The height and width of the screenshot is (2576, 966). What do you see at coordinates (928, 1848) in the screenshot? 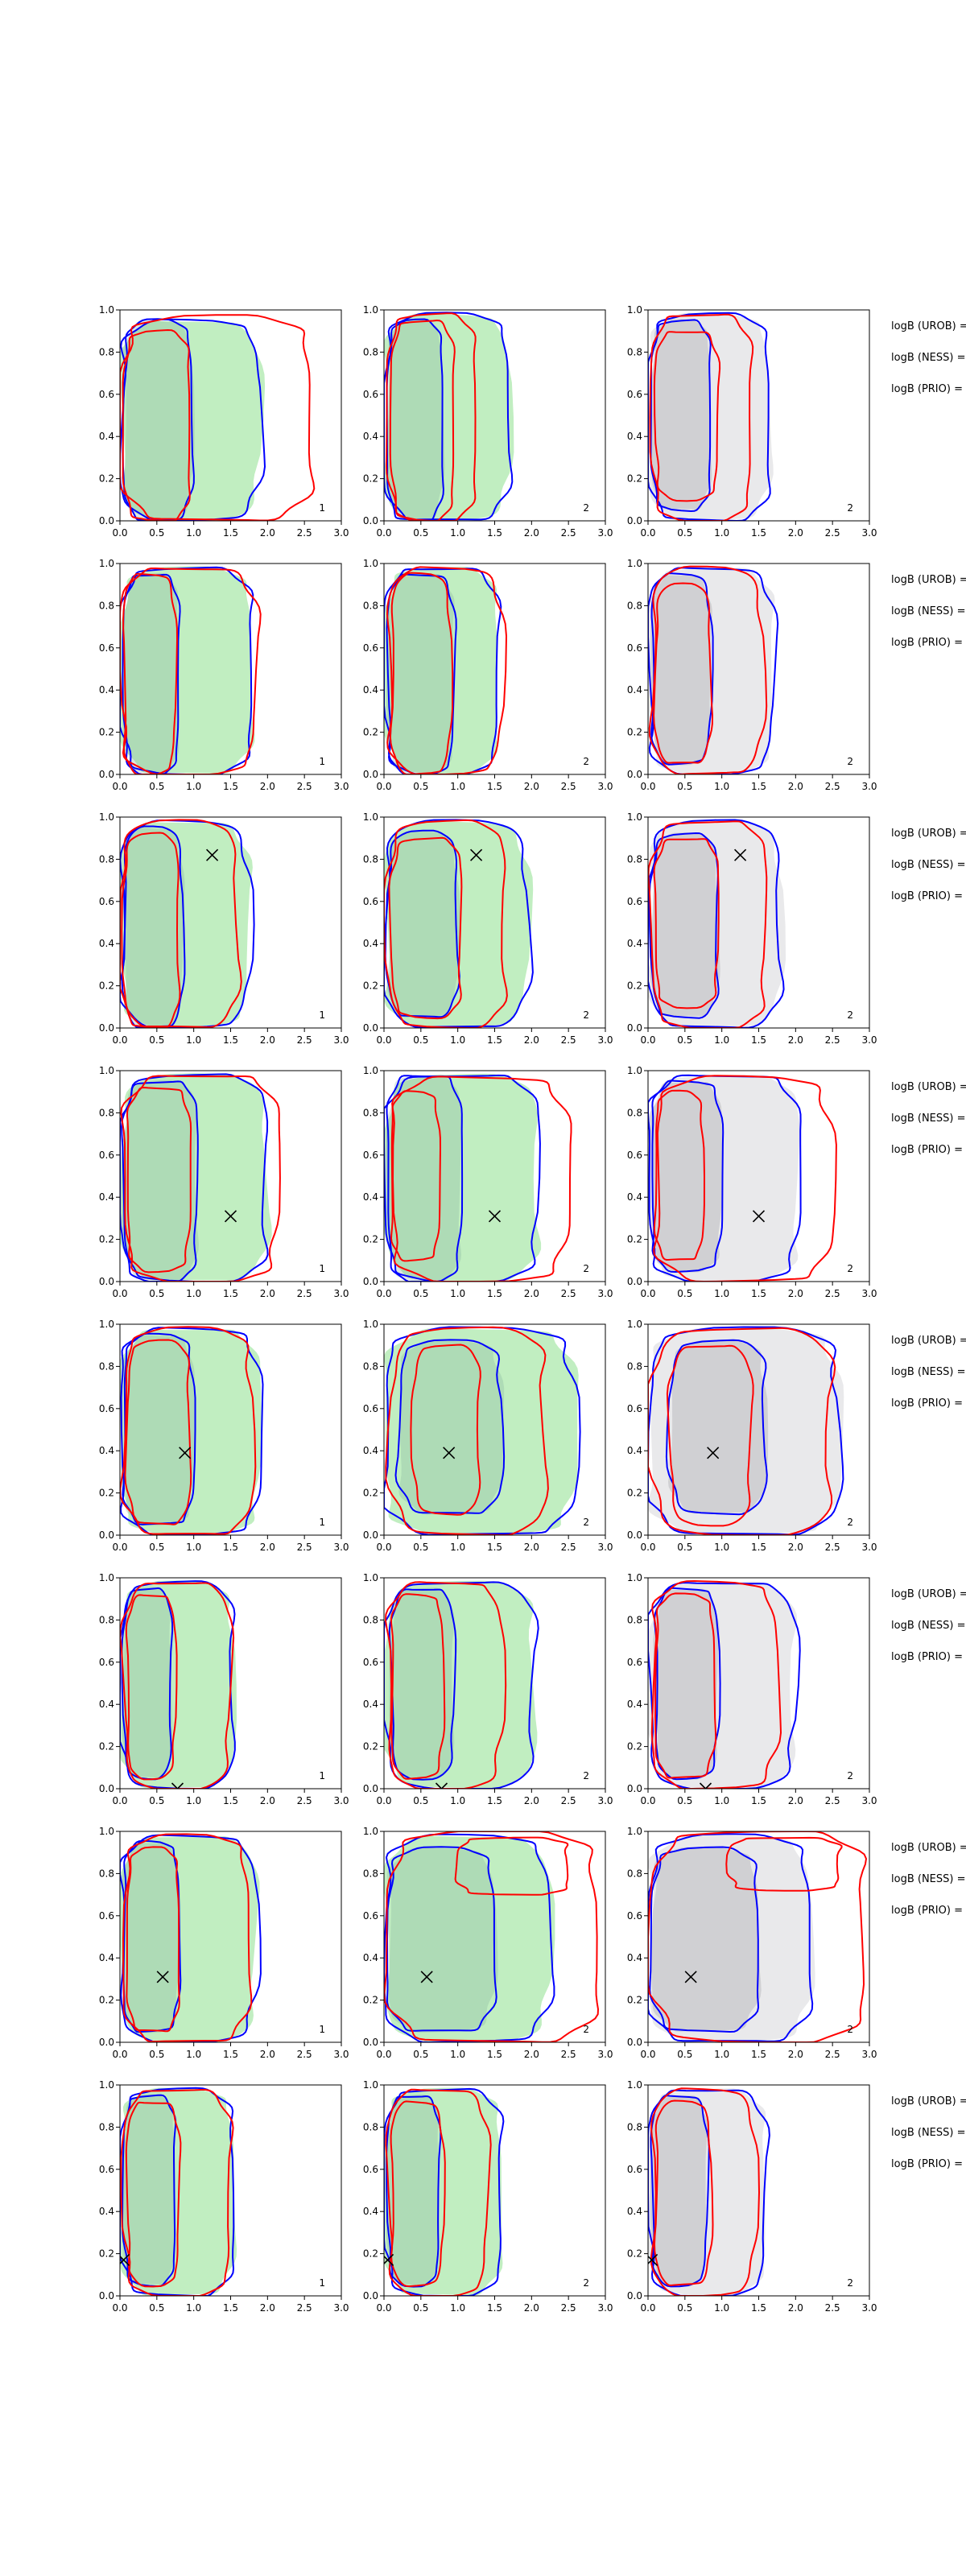
I see `logb-label-r7-1: logB (UROB) =` at bounding box center [928, 1848].